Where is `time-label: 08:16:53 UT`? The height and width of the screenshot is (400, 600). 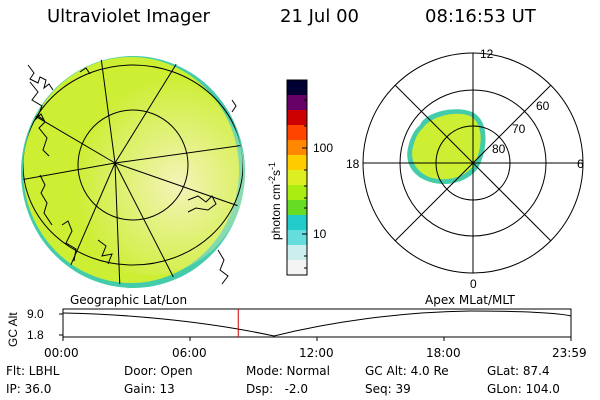
time-label: 08:16:53 UT is located at coordinates (480, 16).